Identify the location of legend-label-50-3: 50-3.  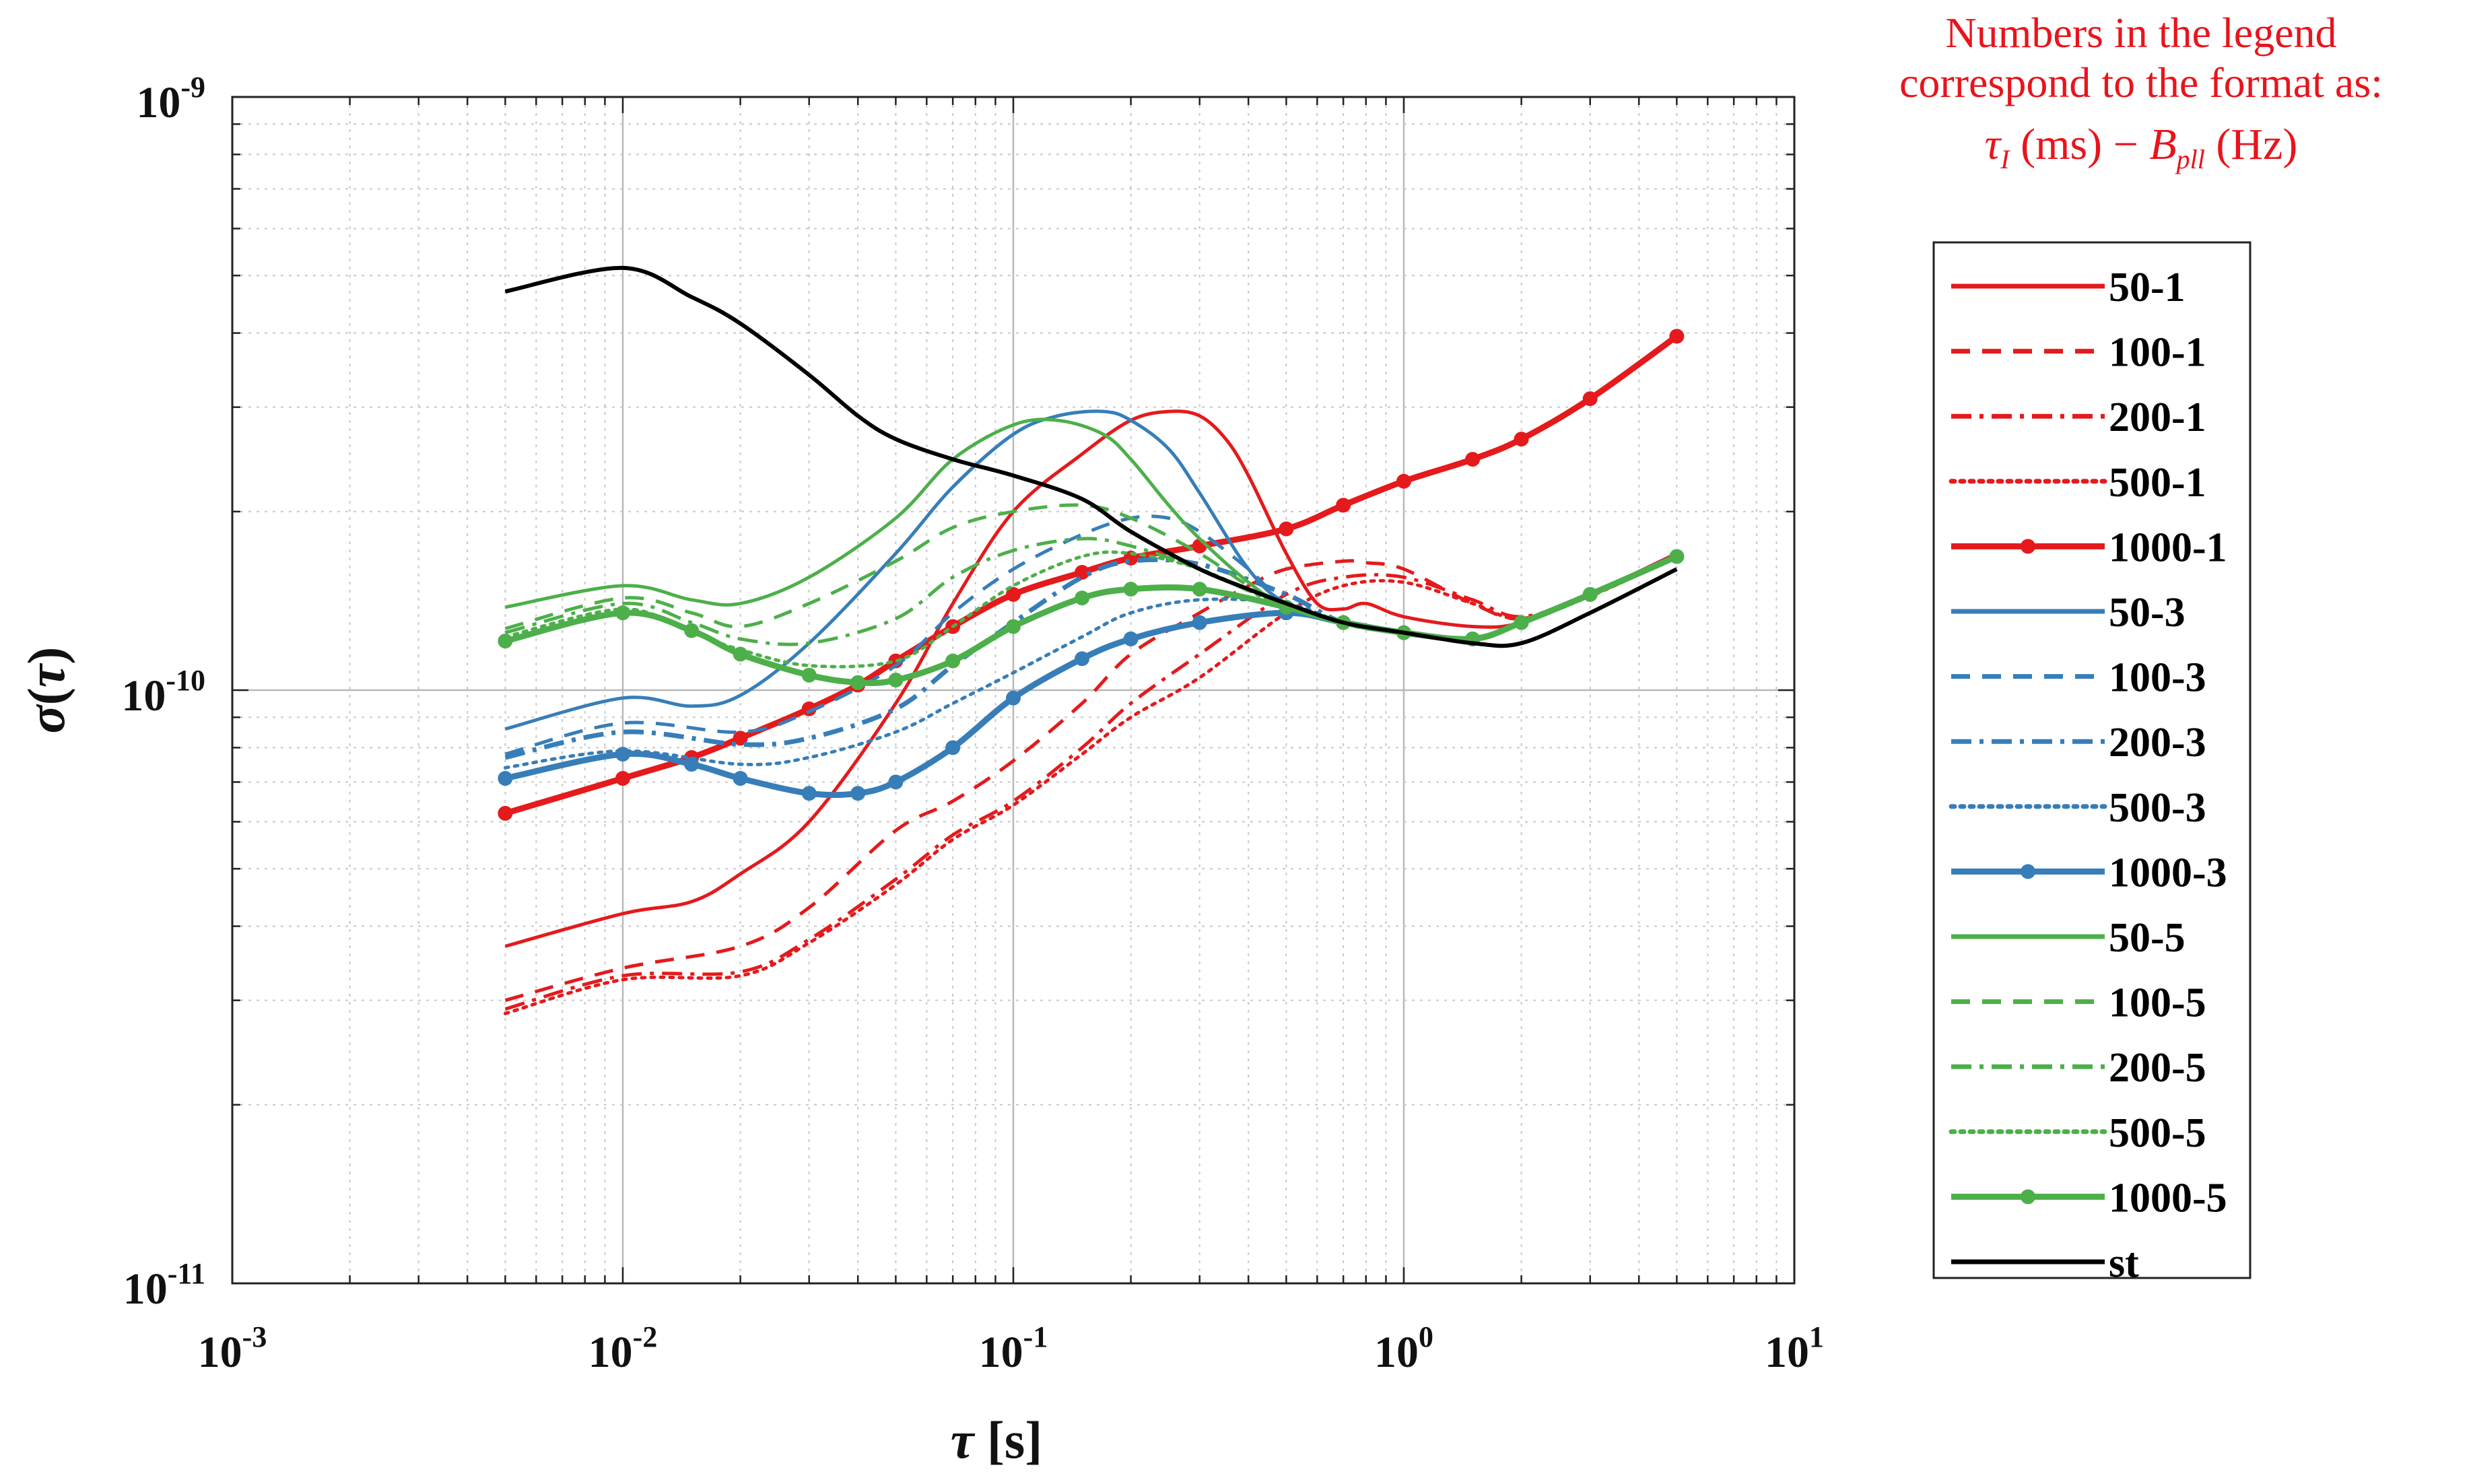
(2147, 613).